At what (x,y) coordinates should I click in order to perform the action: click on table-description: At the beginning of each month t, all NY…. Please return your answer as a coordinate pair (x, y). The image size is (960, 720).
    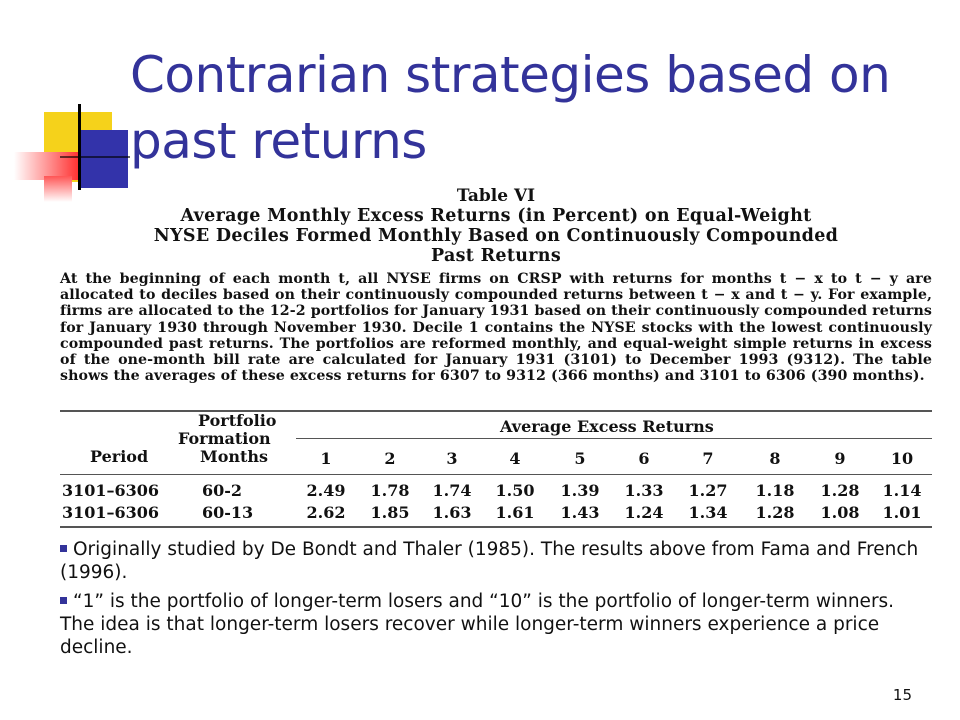
    Looking at the image, I should click on (496, 328).